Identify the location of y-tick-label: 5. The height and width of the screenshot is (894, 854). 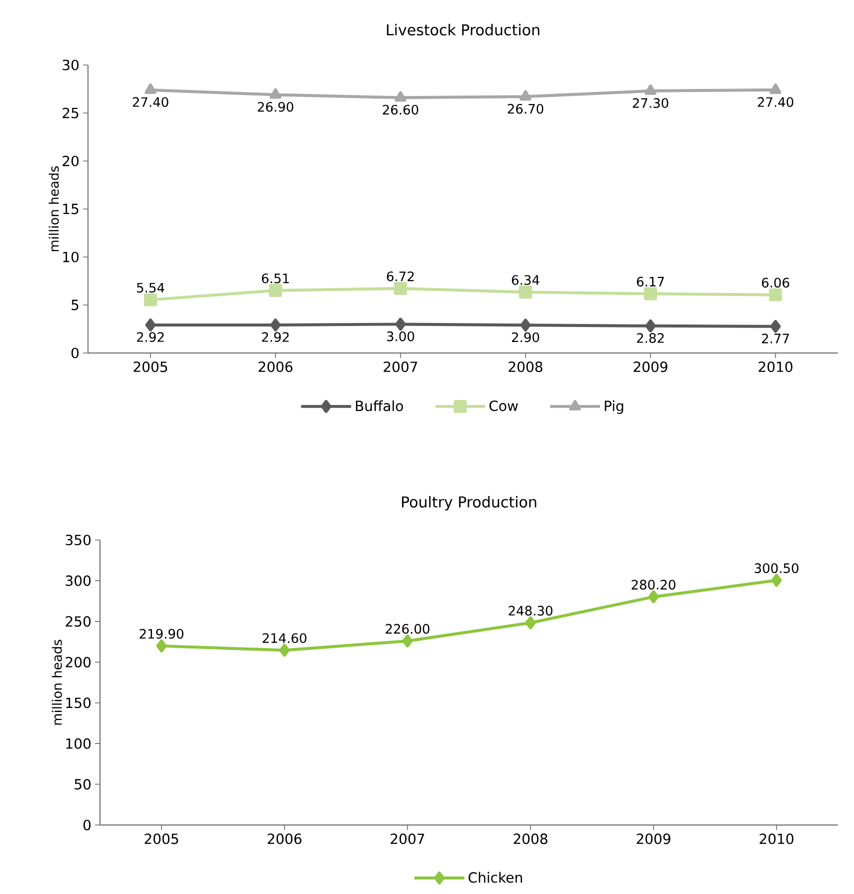
(75, 305).